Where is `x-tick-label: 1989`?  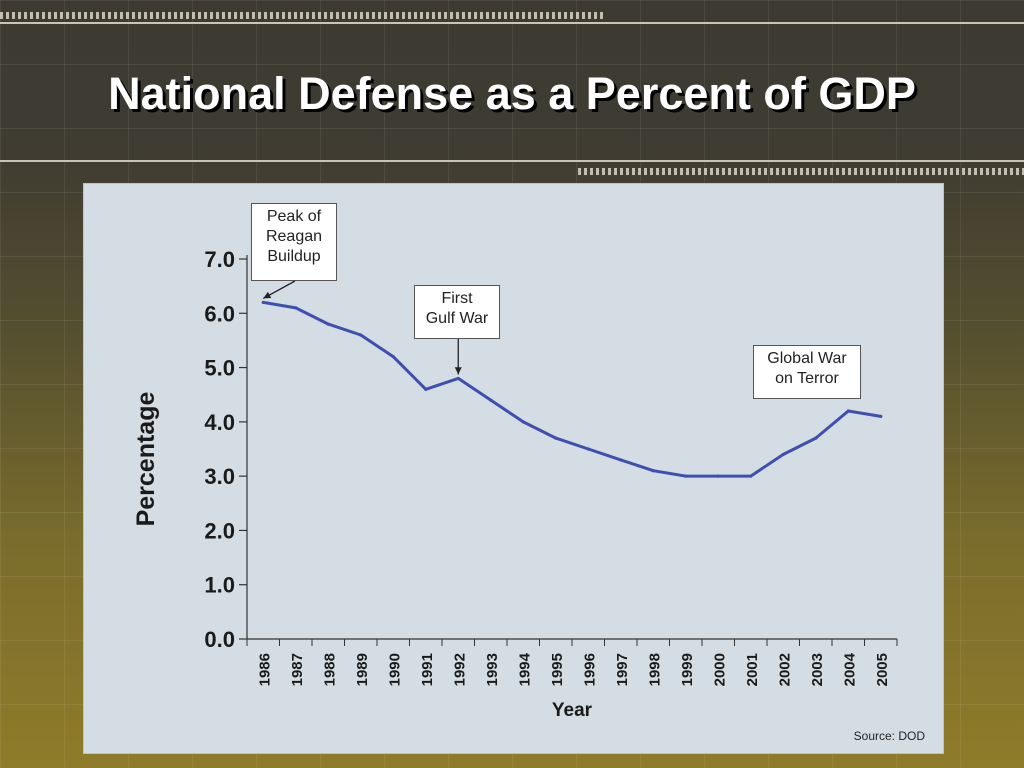
x-tick-label: 1989 is located at coordinates (362, 669).